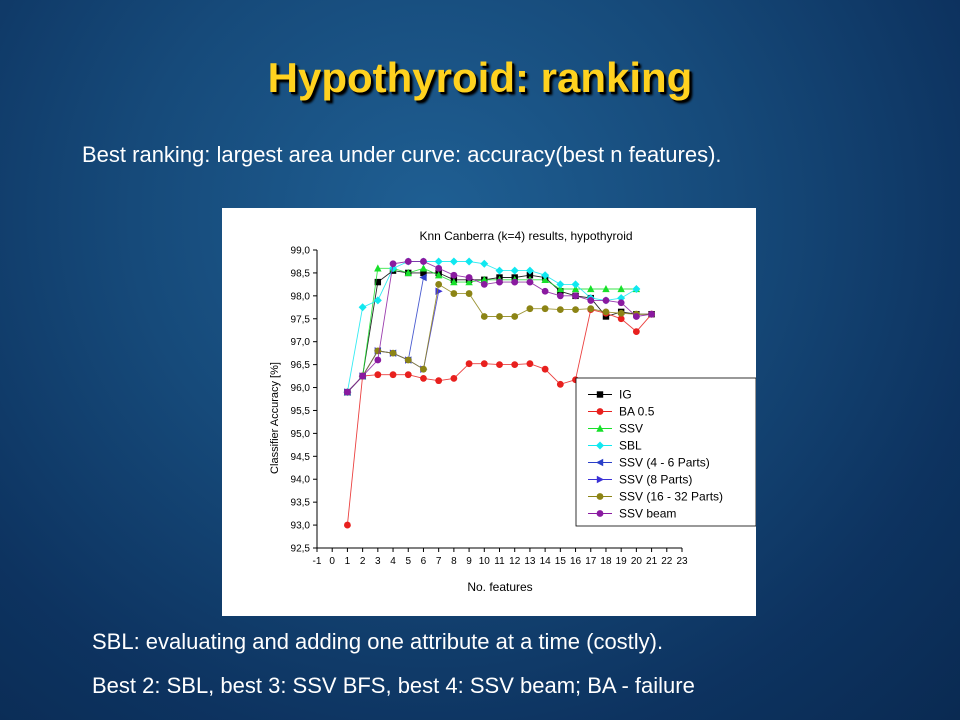  What do you see at coordinates (469, 561) in the screenshot?
I see `x-tick-label: 9` at bounding box center [469, 561].